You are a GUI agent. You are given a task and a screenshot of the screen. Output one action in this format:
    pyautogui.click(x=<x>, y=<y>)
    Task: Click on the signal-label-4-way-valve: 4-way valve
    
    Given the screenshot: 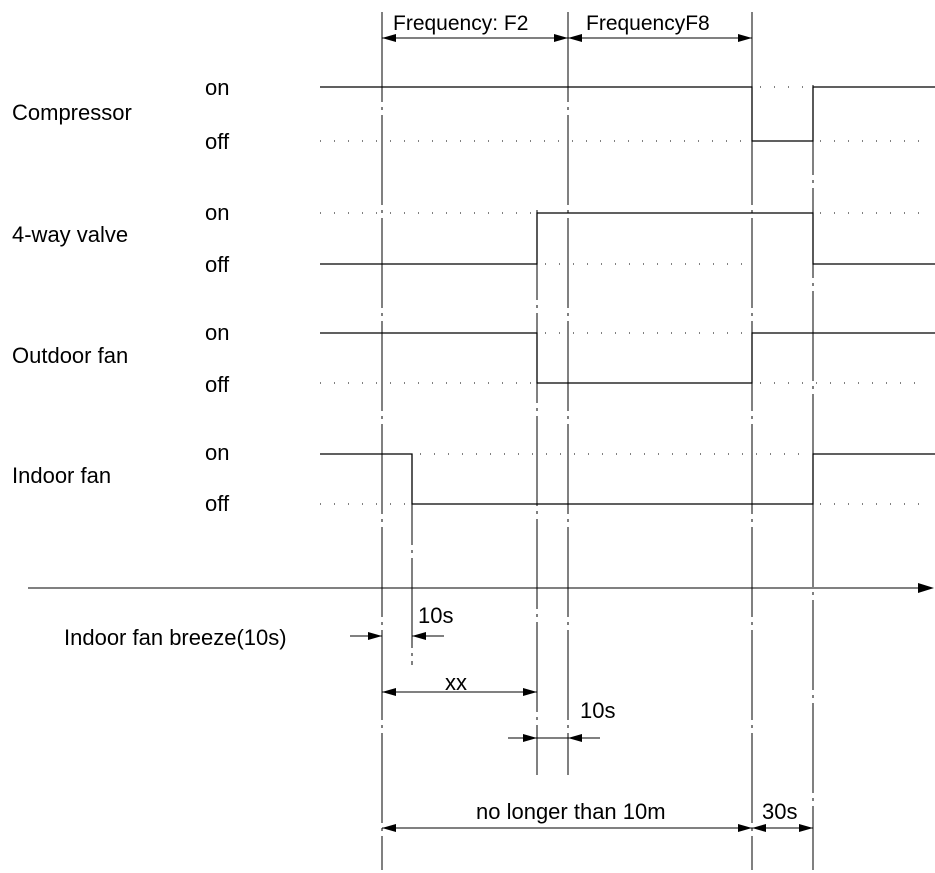 What is the action you would take?
    pyautogui.click(x=70, y=234)
    